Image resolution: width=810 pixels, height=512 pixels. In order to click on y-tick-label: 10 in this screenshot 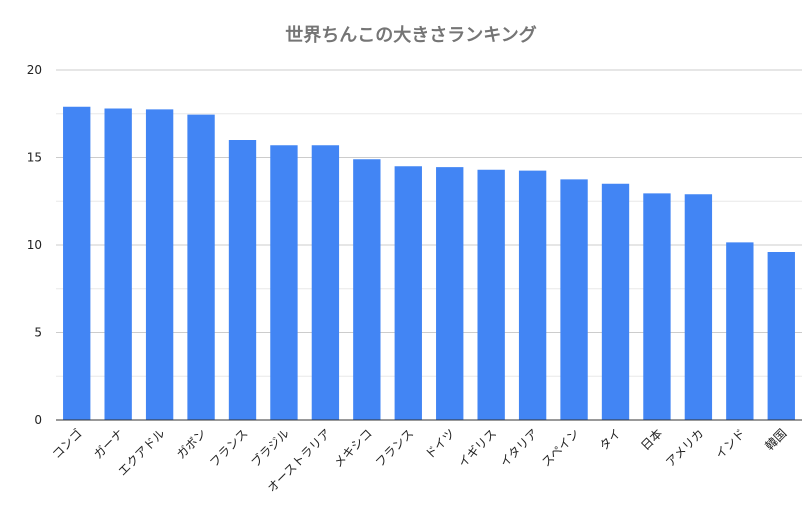, I will do `click(34, 245)`.